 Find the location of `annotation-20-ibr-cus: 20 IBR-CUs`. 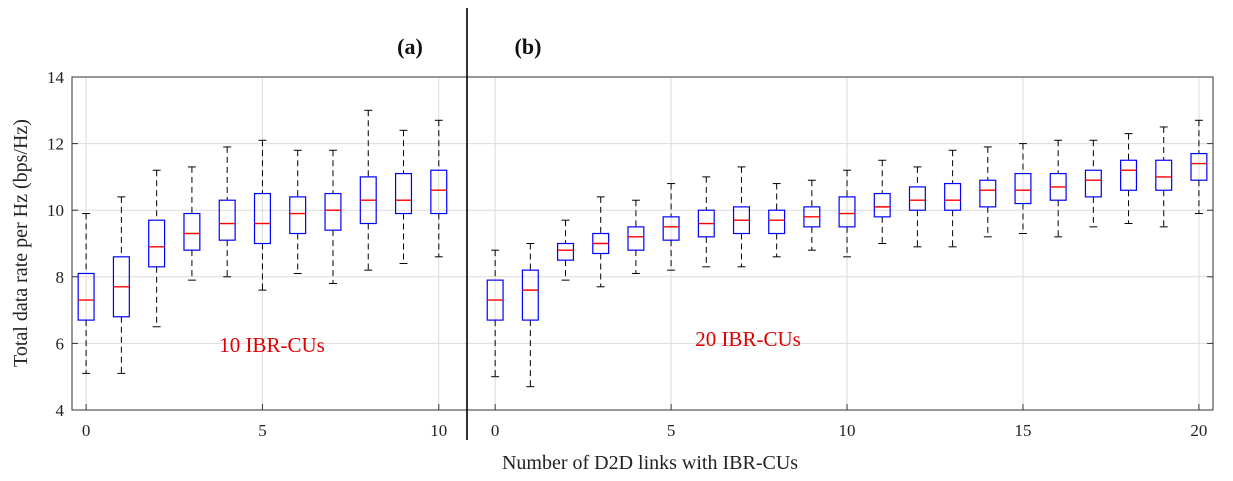

annotation-20-ibr-cus: 20 IBR-CUs is located at coordinates (748, 339).